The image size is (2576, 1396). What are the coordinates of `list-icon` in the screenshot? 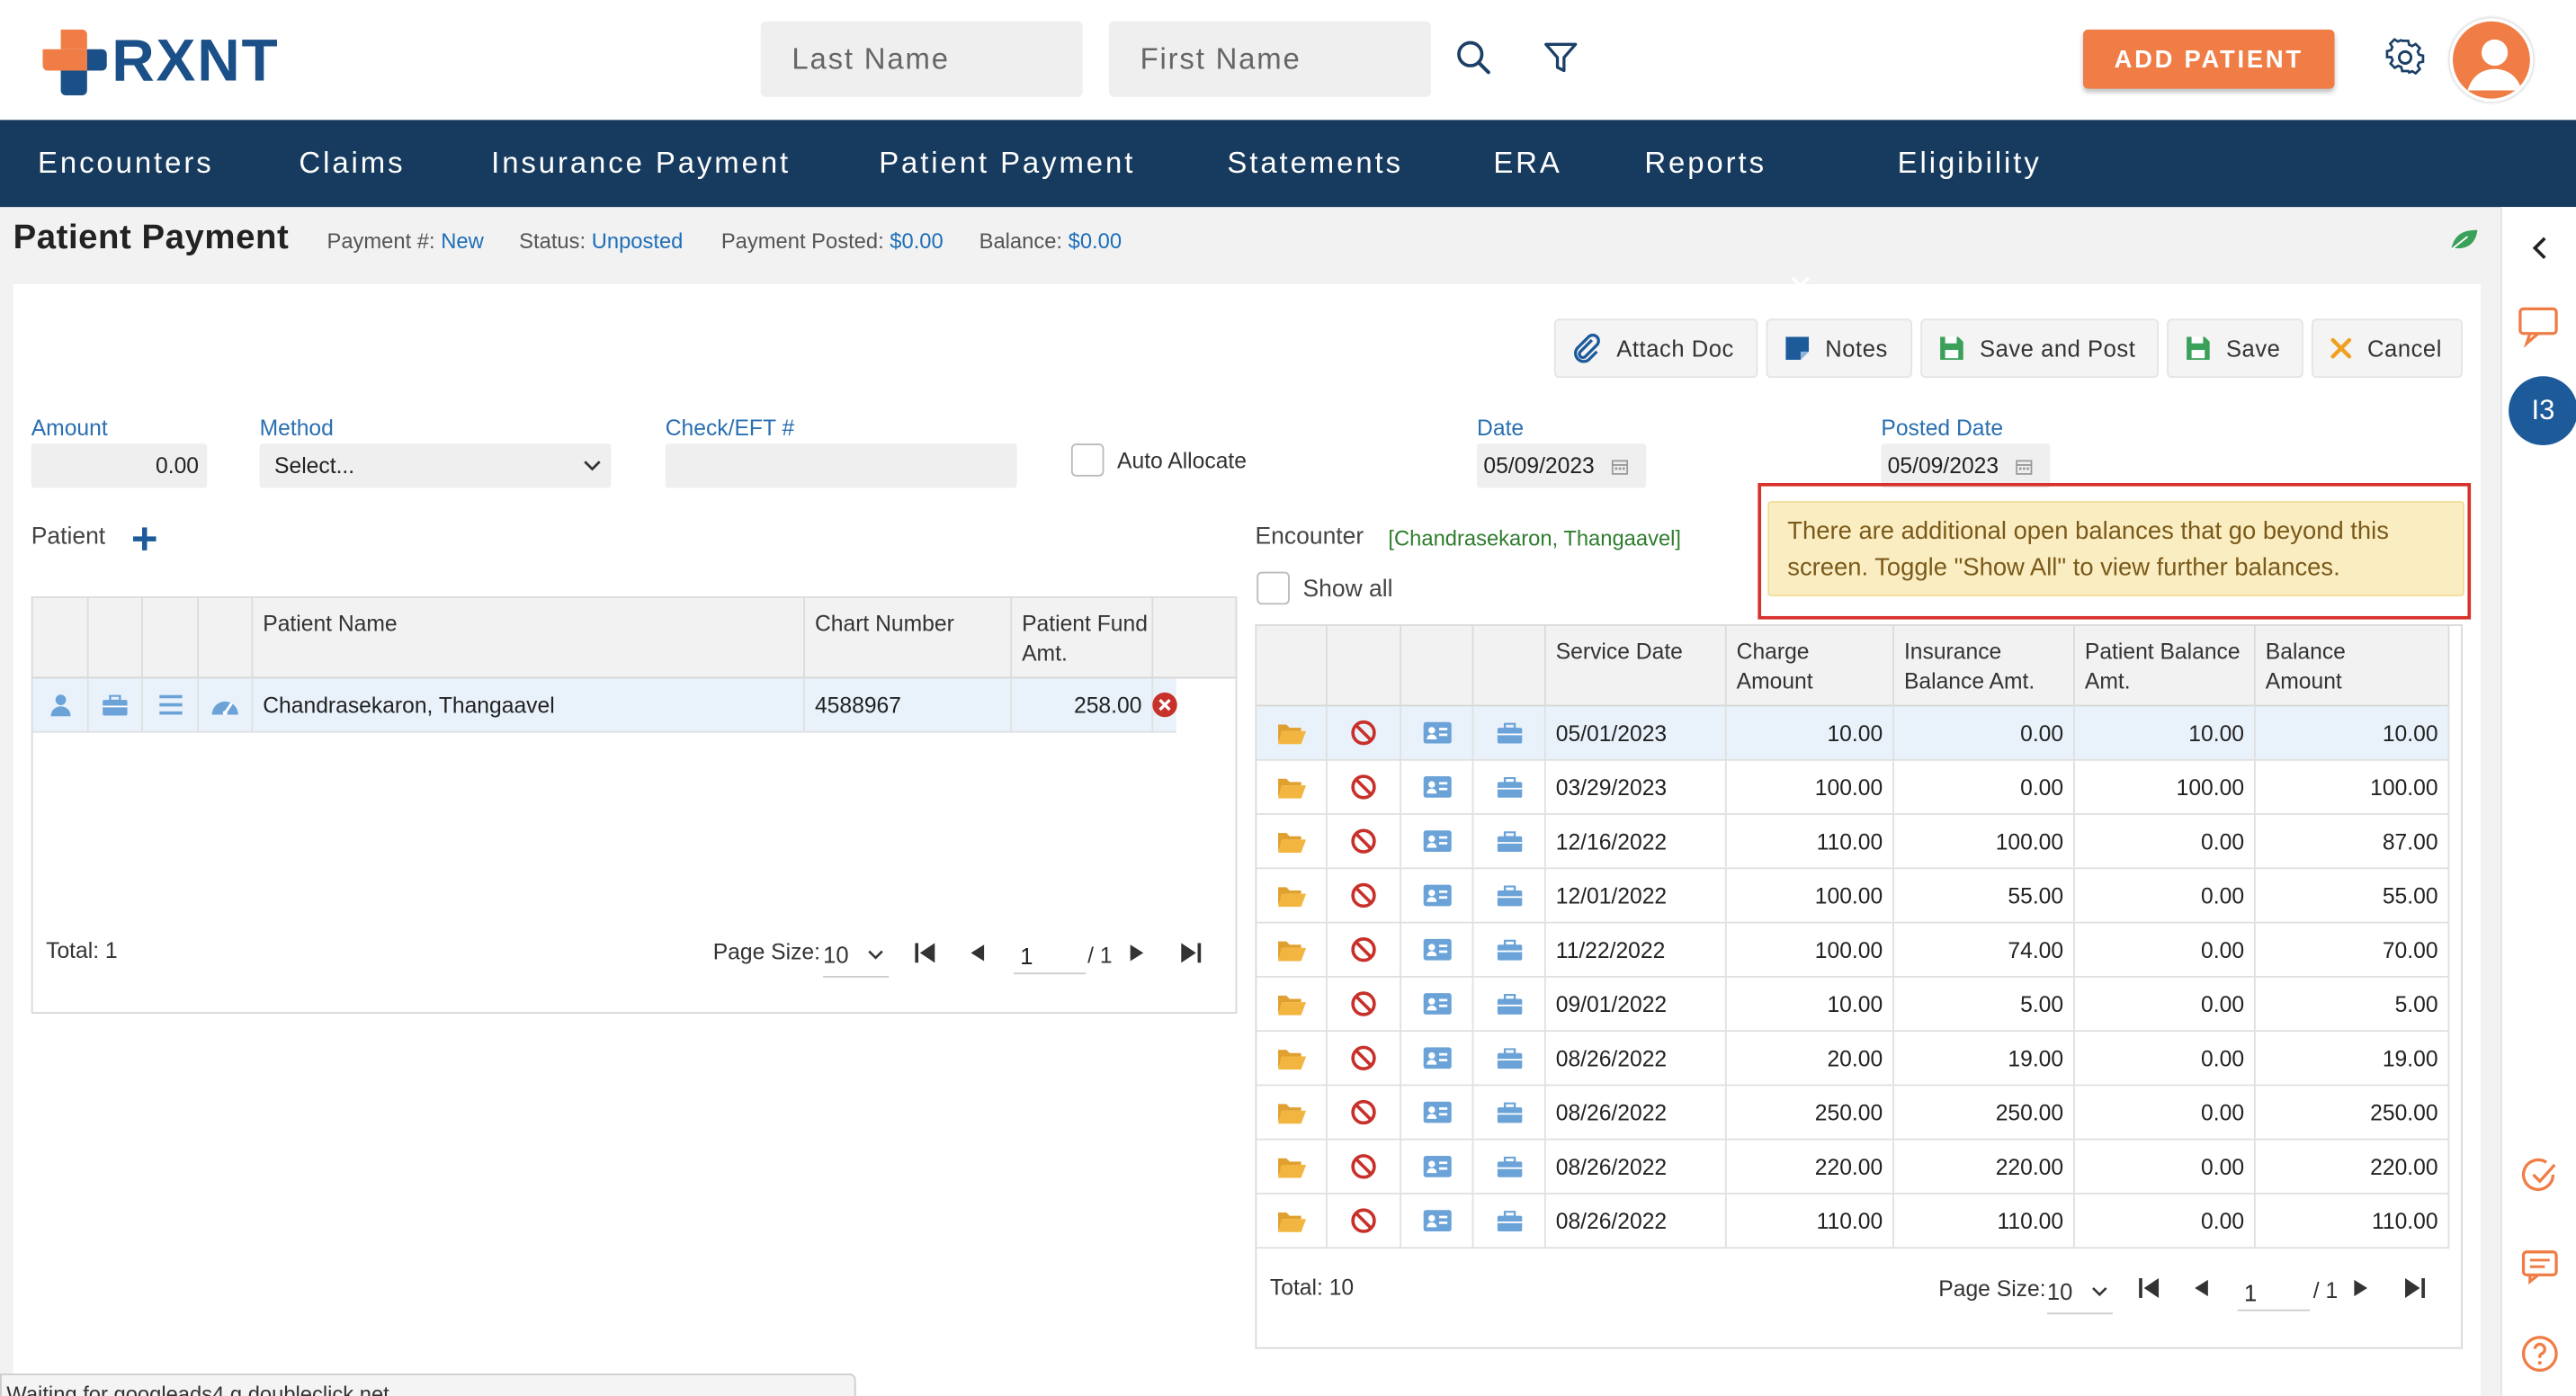 It's located at (171, 704).